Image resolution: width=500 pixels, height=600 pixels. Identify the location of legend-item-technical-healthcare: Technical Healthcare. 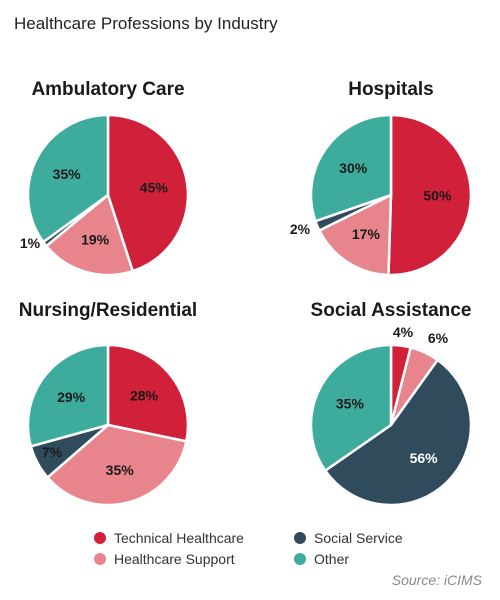
(194, 538).